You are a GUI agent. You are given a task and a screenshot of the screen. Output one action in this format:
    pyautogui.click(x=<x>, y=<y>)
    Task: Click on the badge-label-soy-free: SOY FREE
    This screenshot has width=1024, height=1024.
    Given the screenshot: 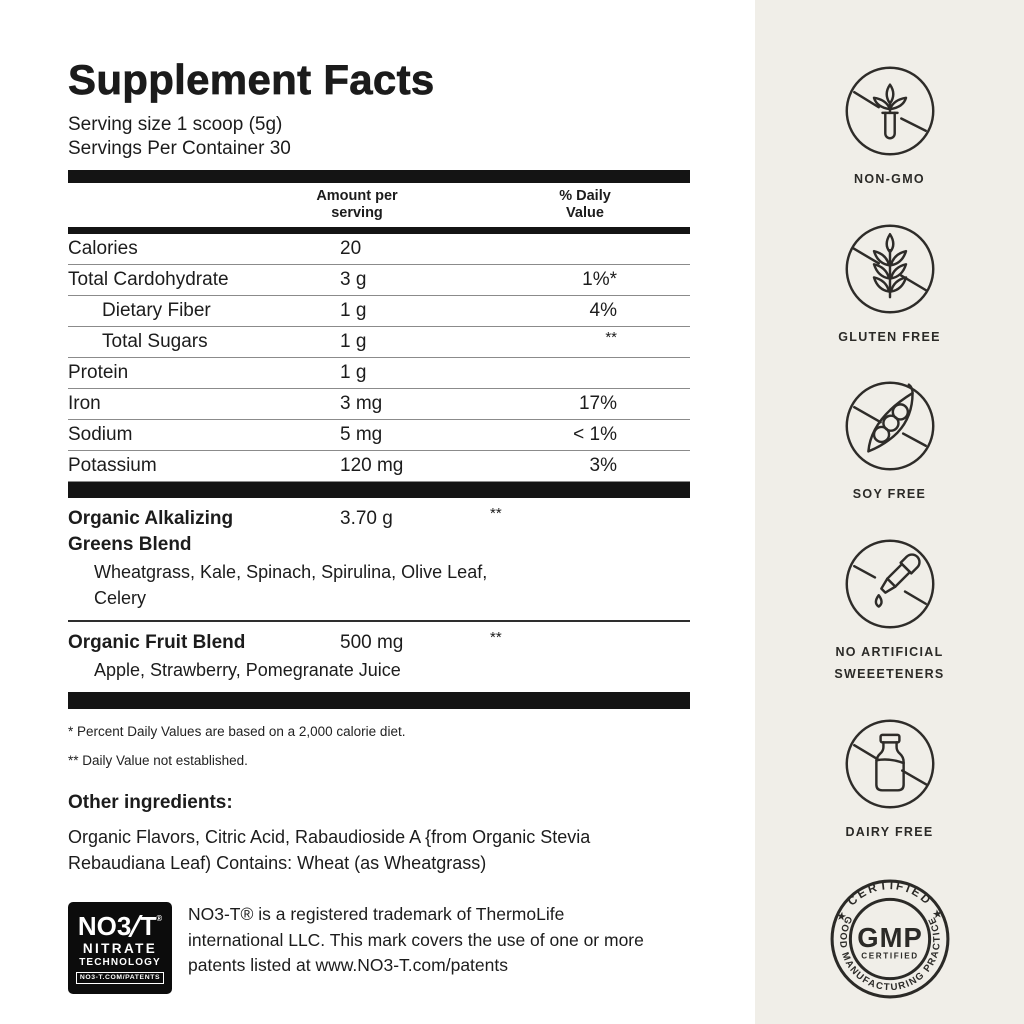 What is the action you would take?
    pyautogui.click(x=889, y=494)
    